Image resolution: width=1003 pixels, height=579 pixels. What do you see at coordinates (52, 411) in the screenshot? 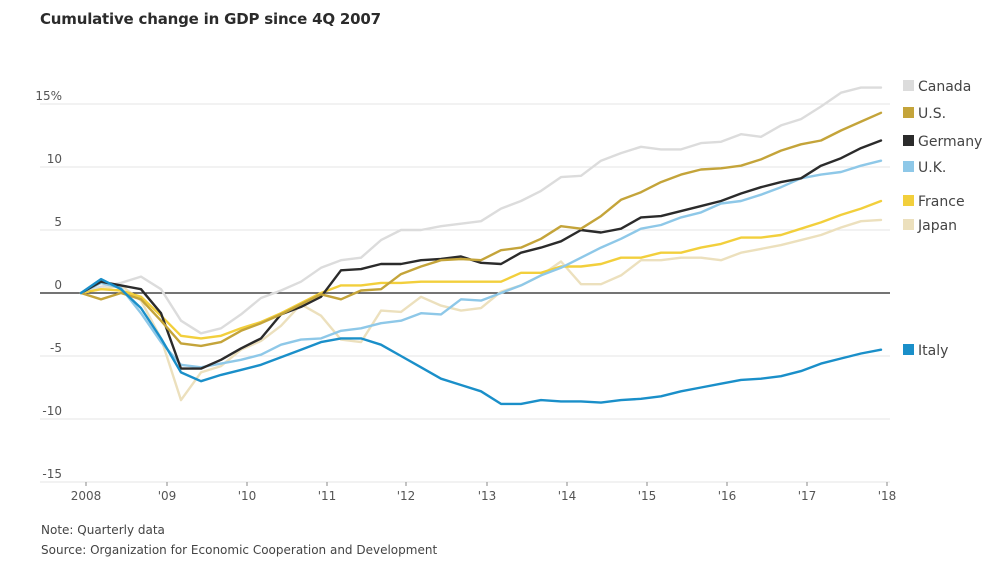
I see `y-tick-label: -10` at bounding box center [52, 411].